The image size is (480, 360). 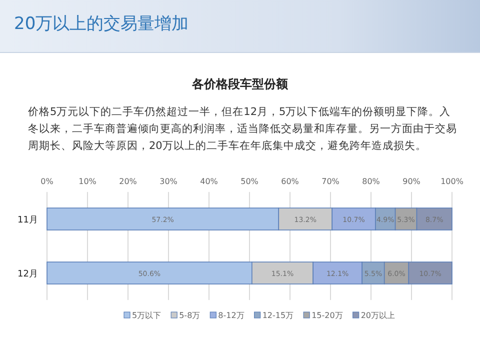 What do you see at coordinates (28, 221) in the screenshot?
I see `y-tick-label: 11月` at bounding box center [28, 221].